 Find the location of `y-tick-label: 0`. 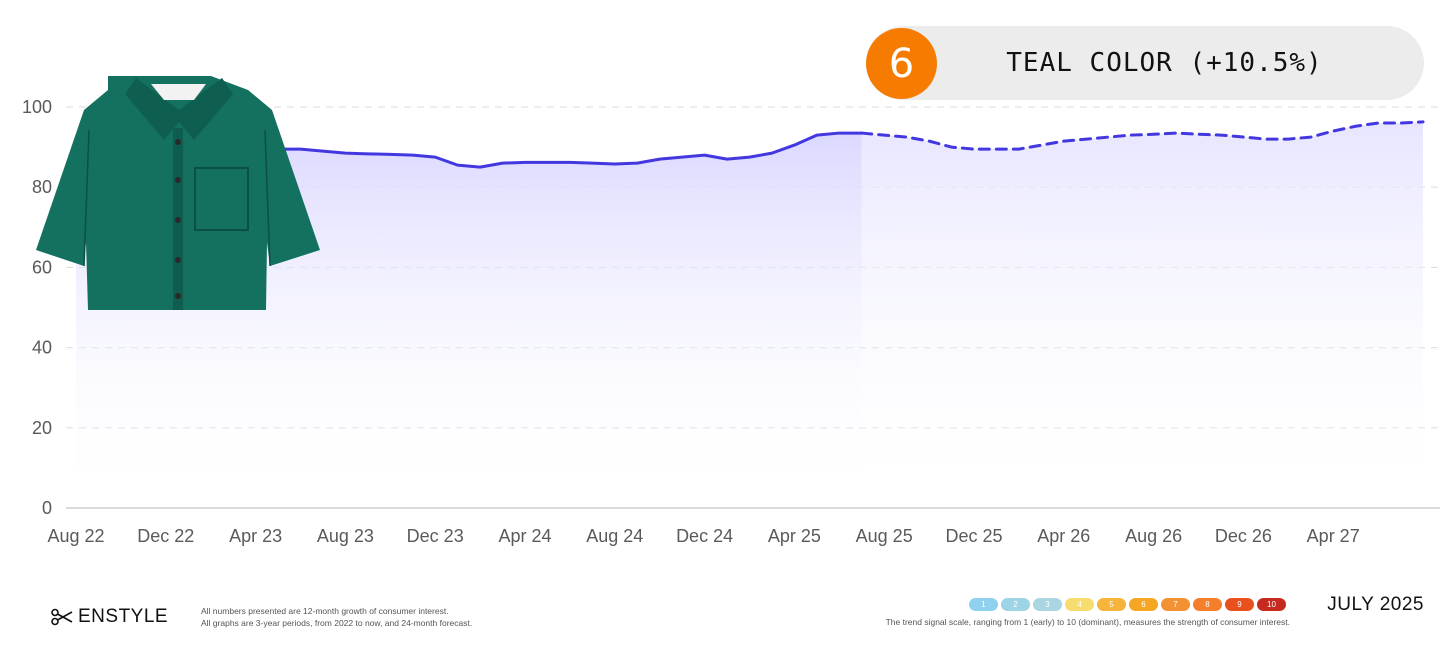

y-tick-label: 0 is located at coordinates (47, 508).